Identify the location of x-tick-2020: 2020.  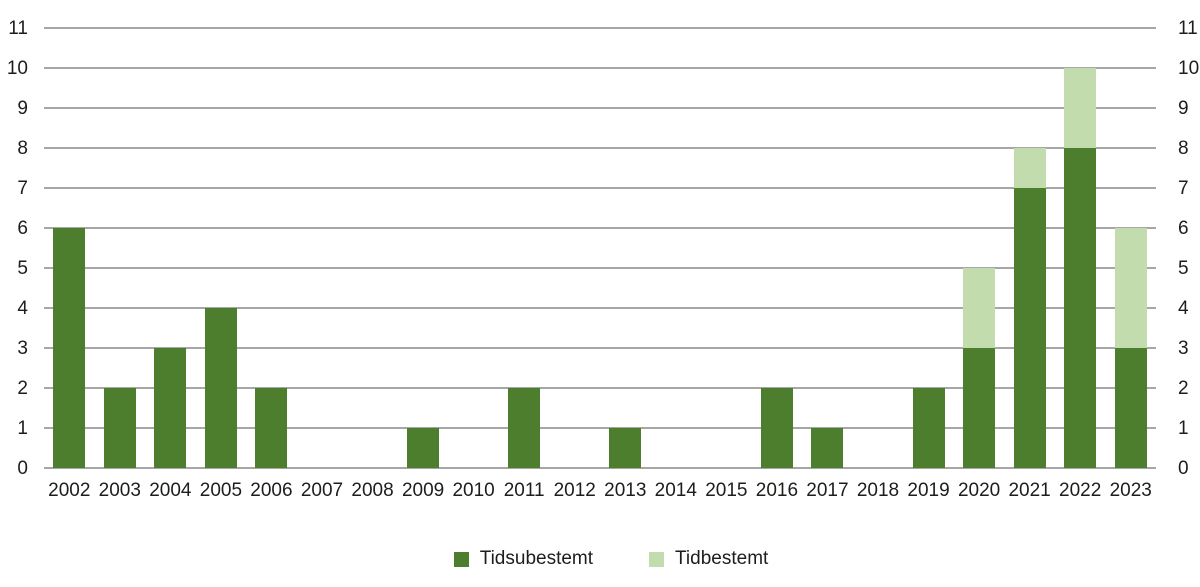
(979, 490).